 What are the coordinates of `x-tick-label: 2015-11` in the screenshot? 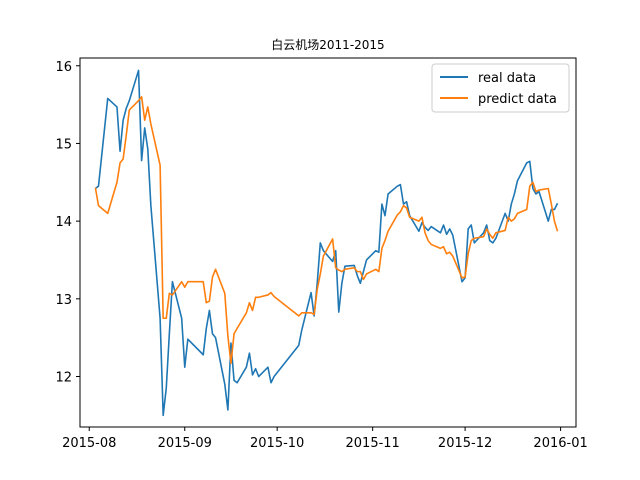 It's located at (373, 443).